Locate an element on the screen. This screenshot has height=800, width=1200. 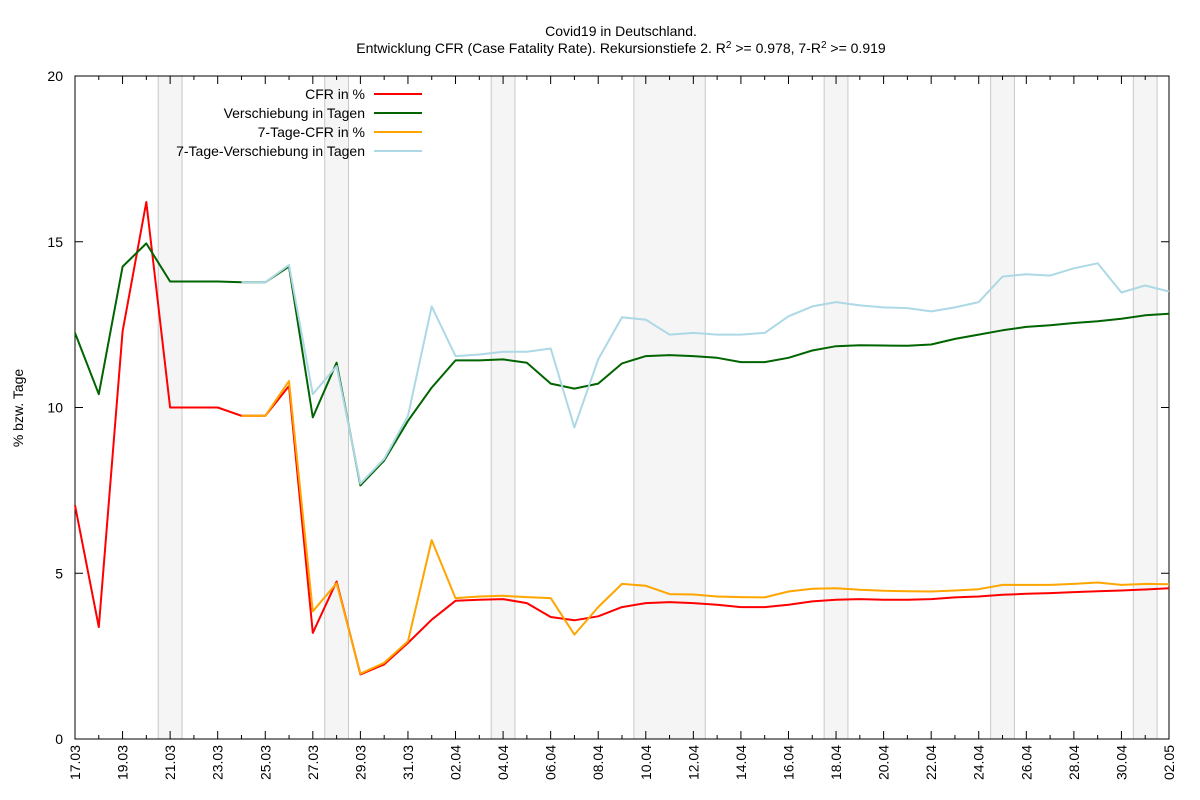
x-tick-label-21: 28.04 is located at coordinates (1074, 762).